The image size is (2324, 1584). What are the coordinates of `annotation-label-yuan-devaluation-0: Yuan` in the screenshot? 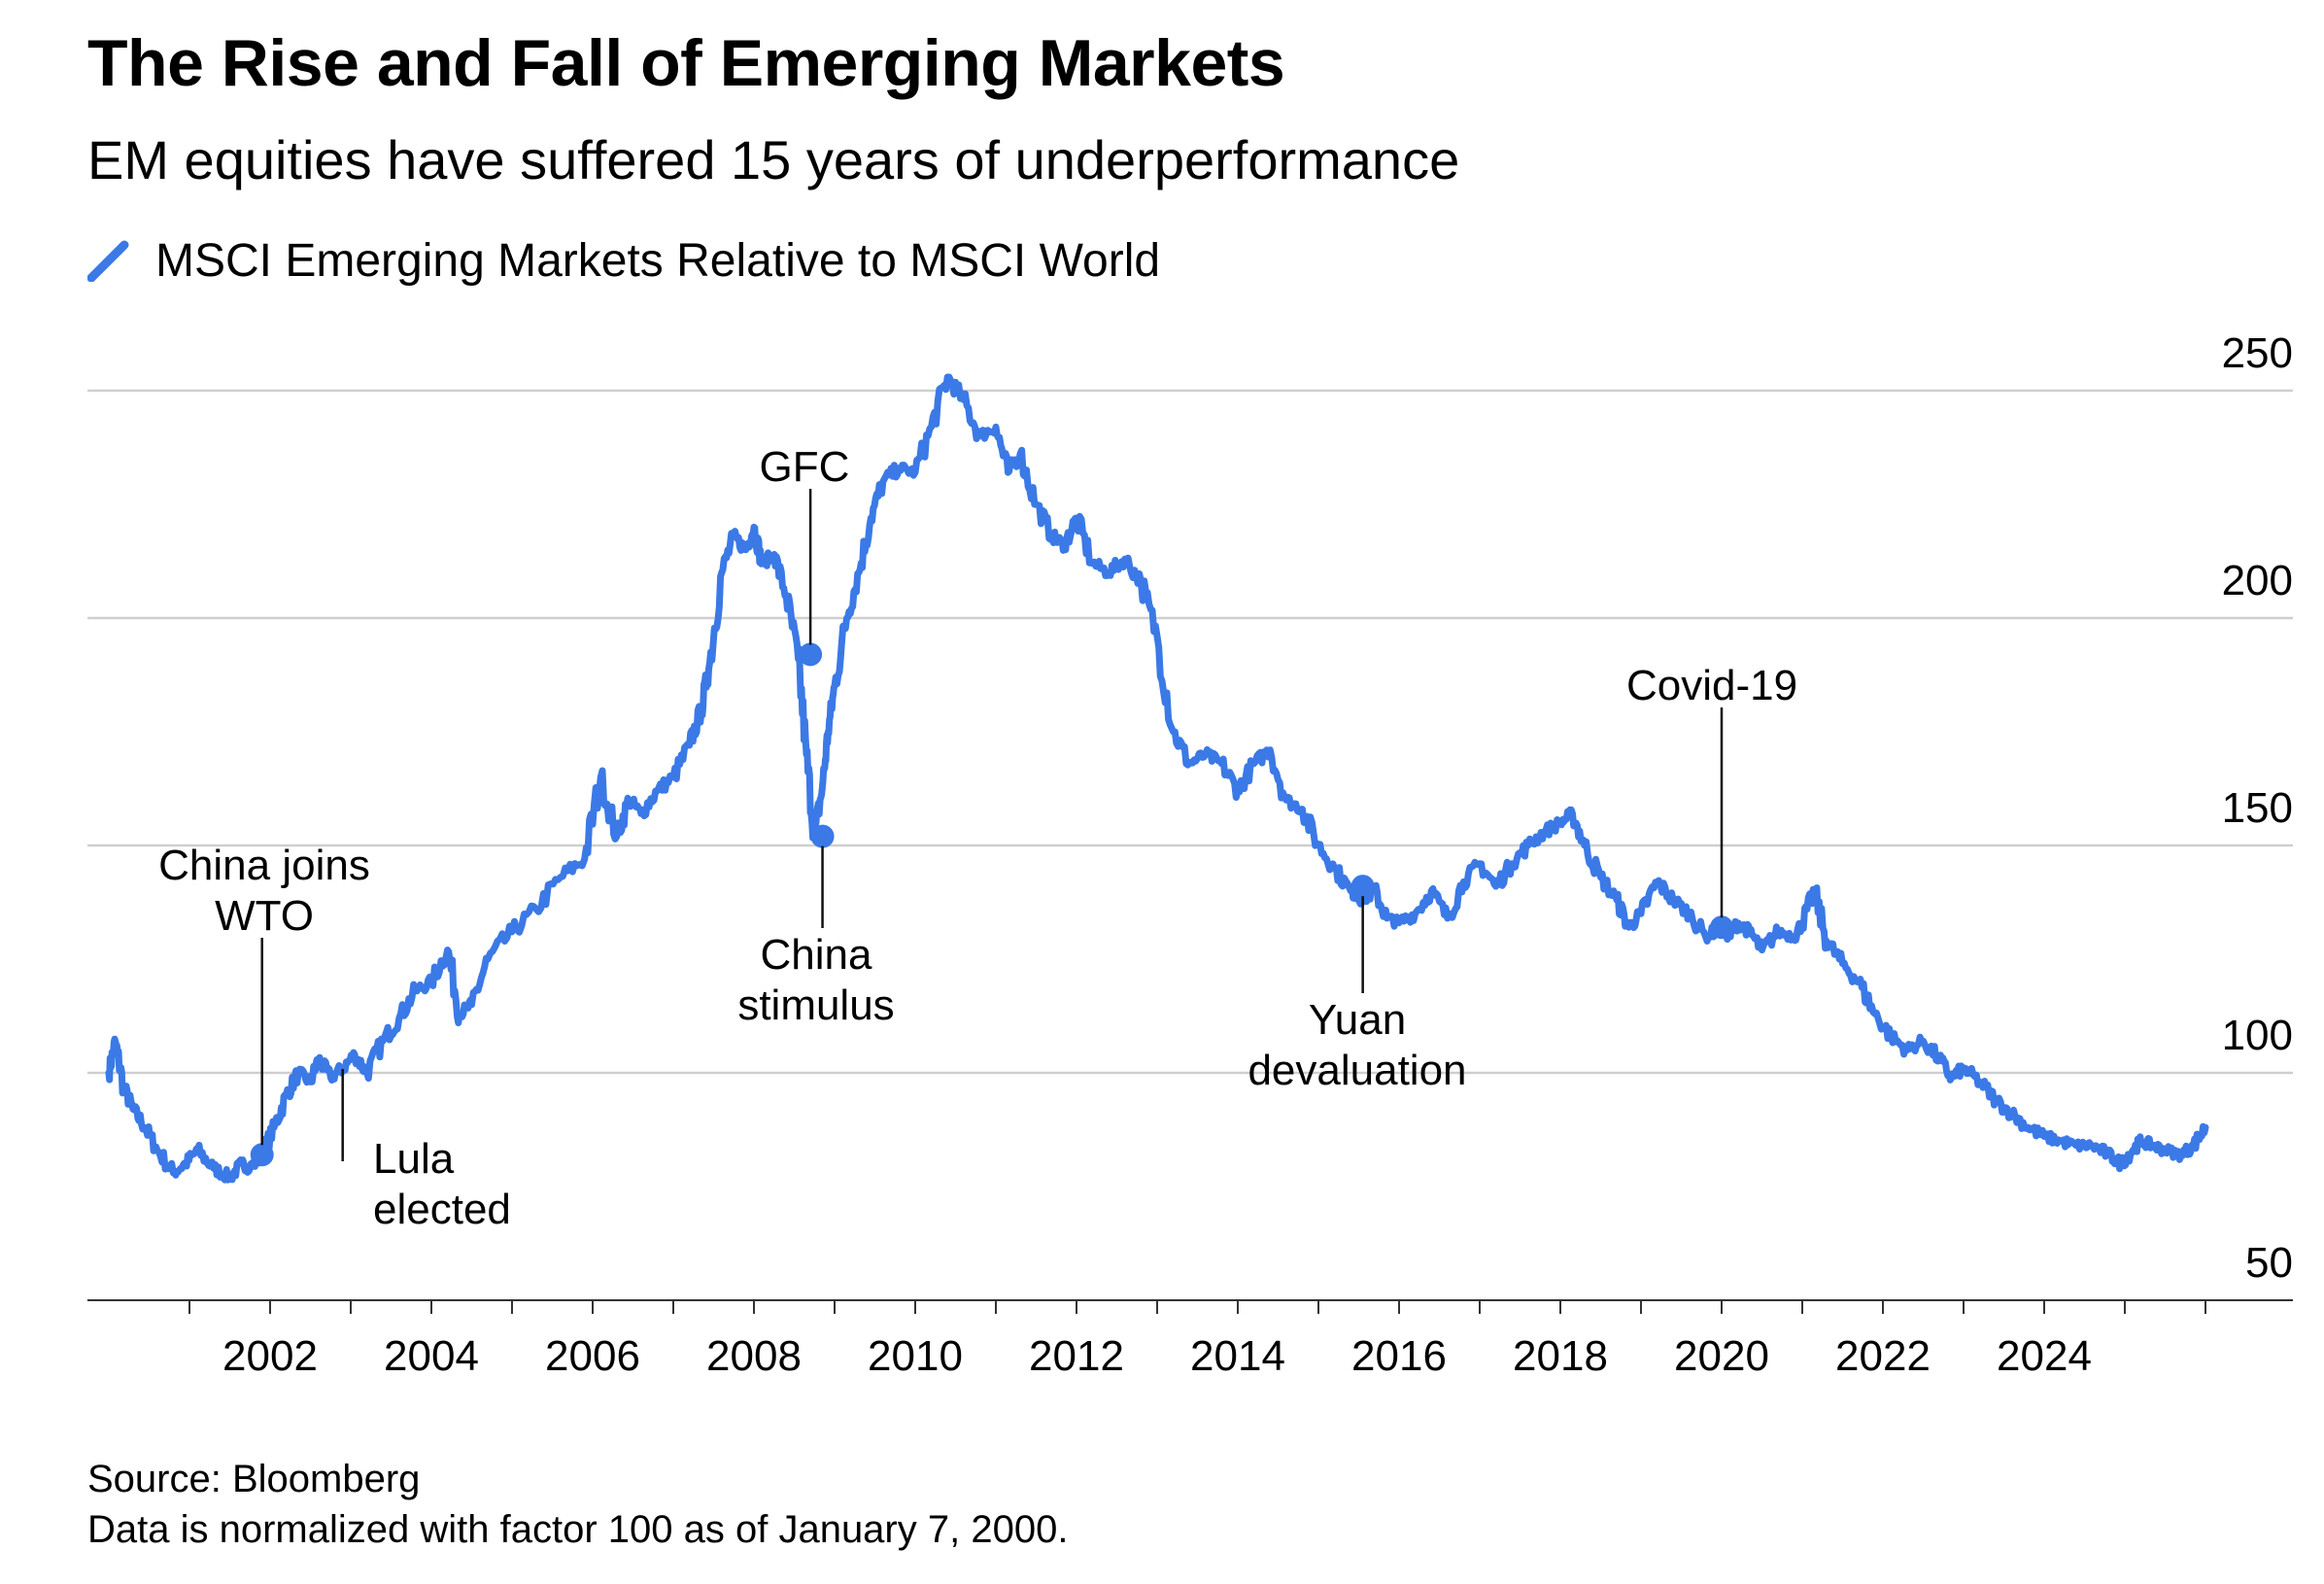 It's located at (1357, 1020).